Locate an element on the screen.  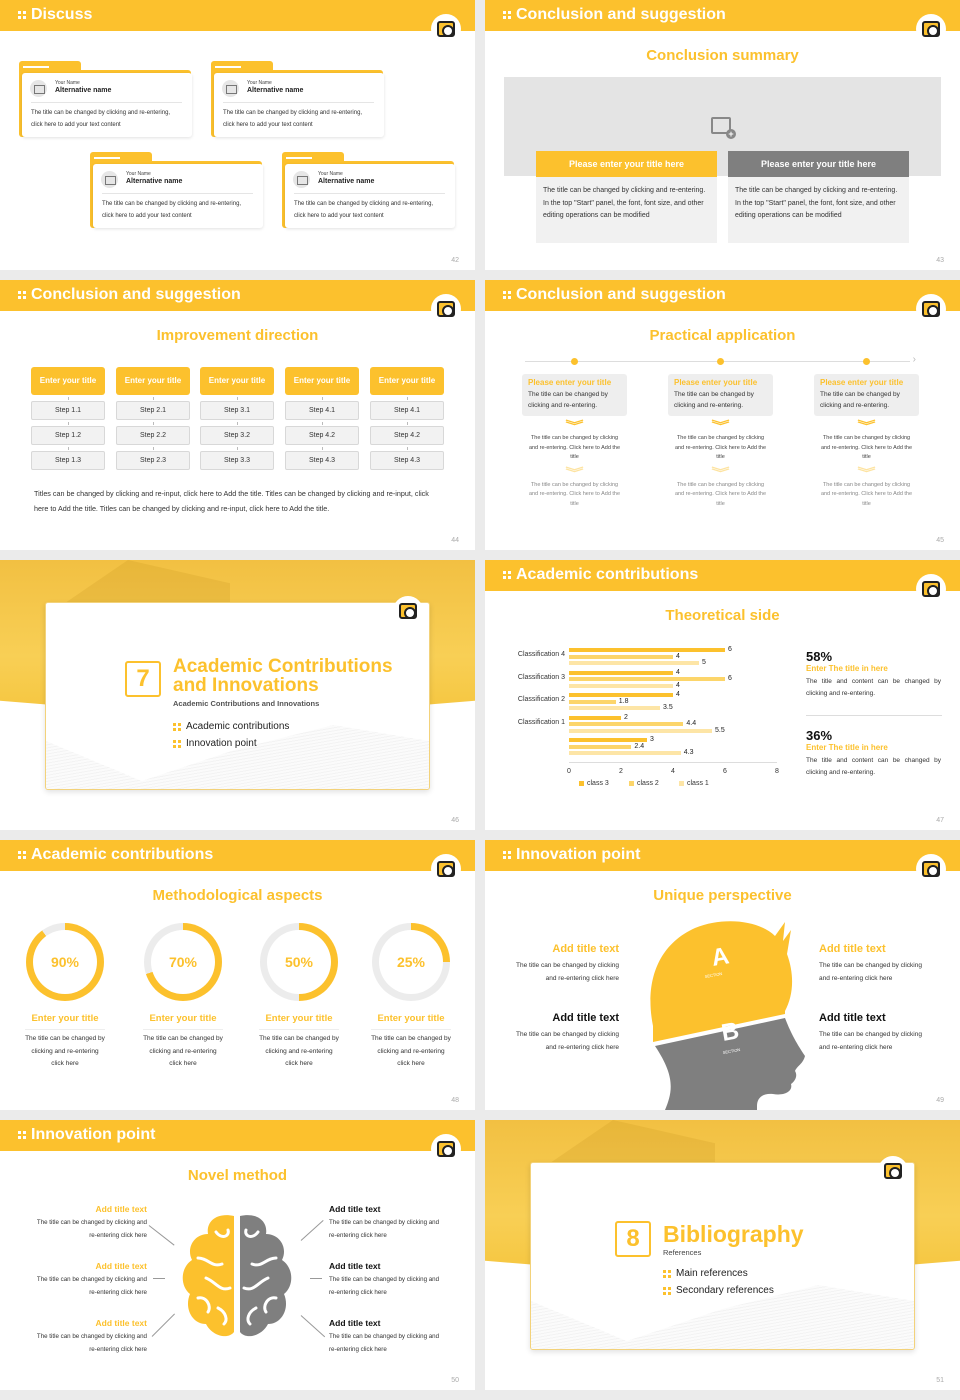
page-number: 45 is located at coordinates (940, 540).